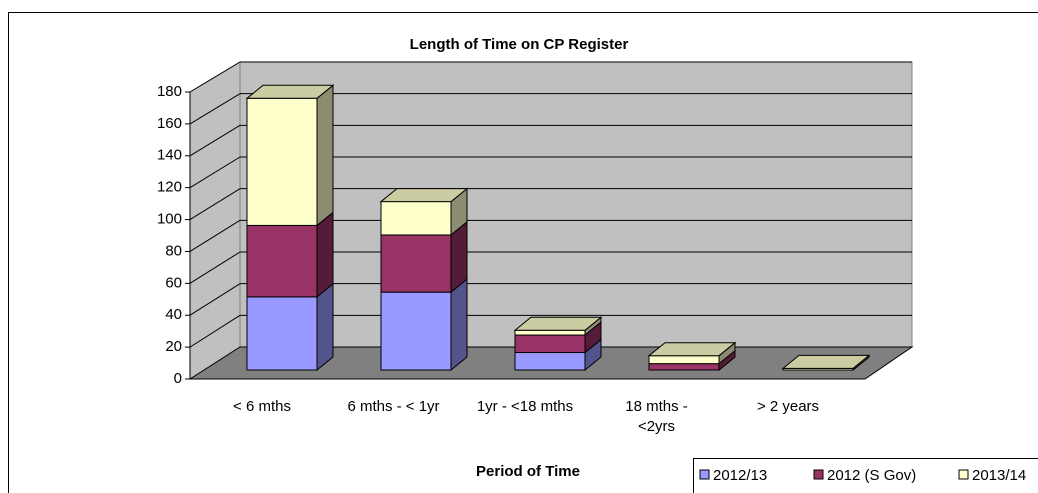 The width and height of the screenshot is (1038, 493). Describe the element at coordinates (999, 475) in the screenshot. I see `legend-label: 2013/14` at that location.